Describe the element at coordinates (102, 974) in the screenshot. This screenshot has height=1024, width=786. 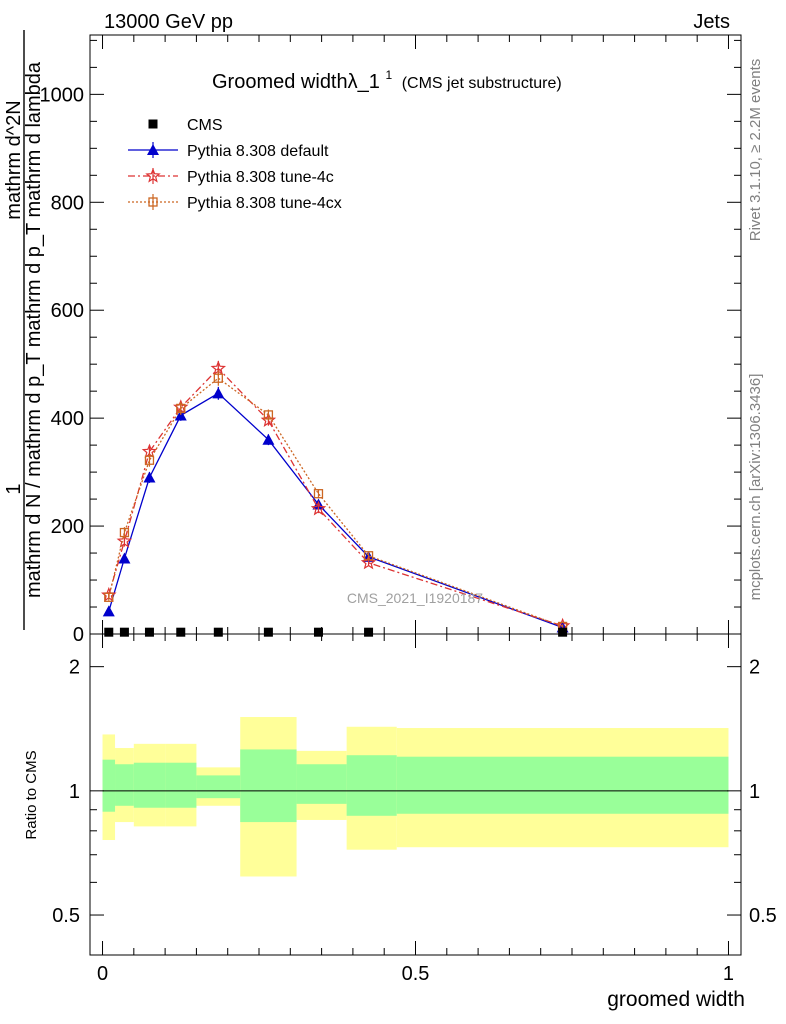
I see `x-tick-label: 0` at that location.